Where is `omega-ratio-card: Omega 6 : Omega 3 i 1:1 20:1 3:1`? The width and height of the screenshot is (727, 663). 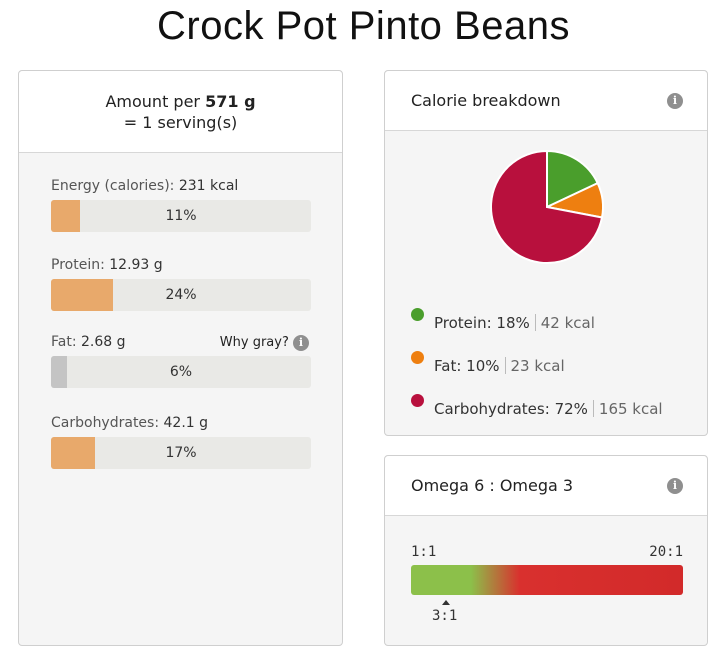
omega-ratio-card: Omega 6 : Omega 3 i 1:1 20:1 3:1 is located at coordinates (546, 550).